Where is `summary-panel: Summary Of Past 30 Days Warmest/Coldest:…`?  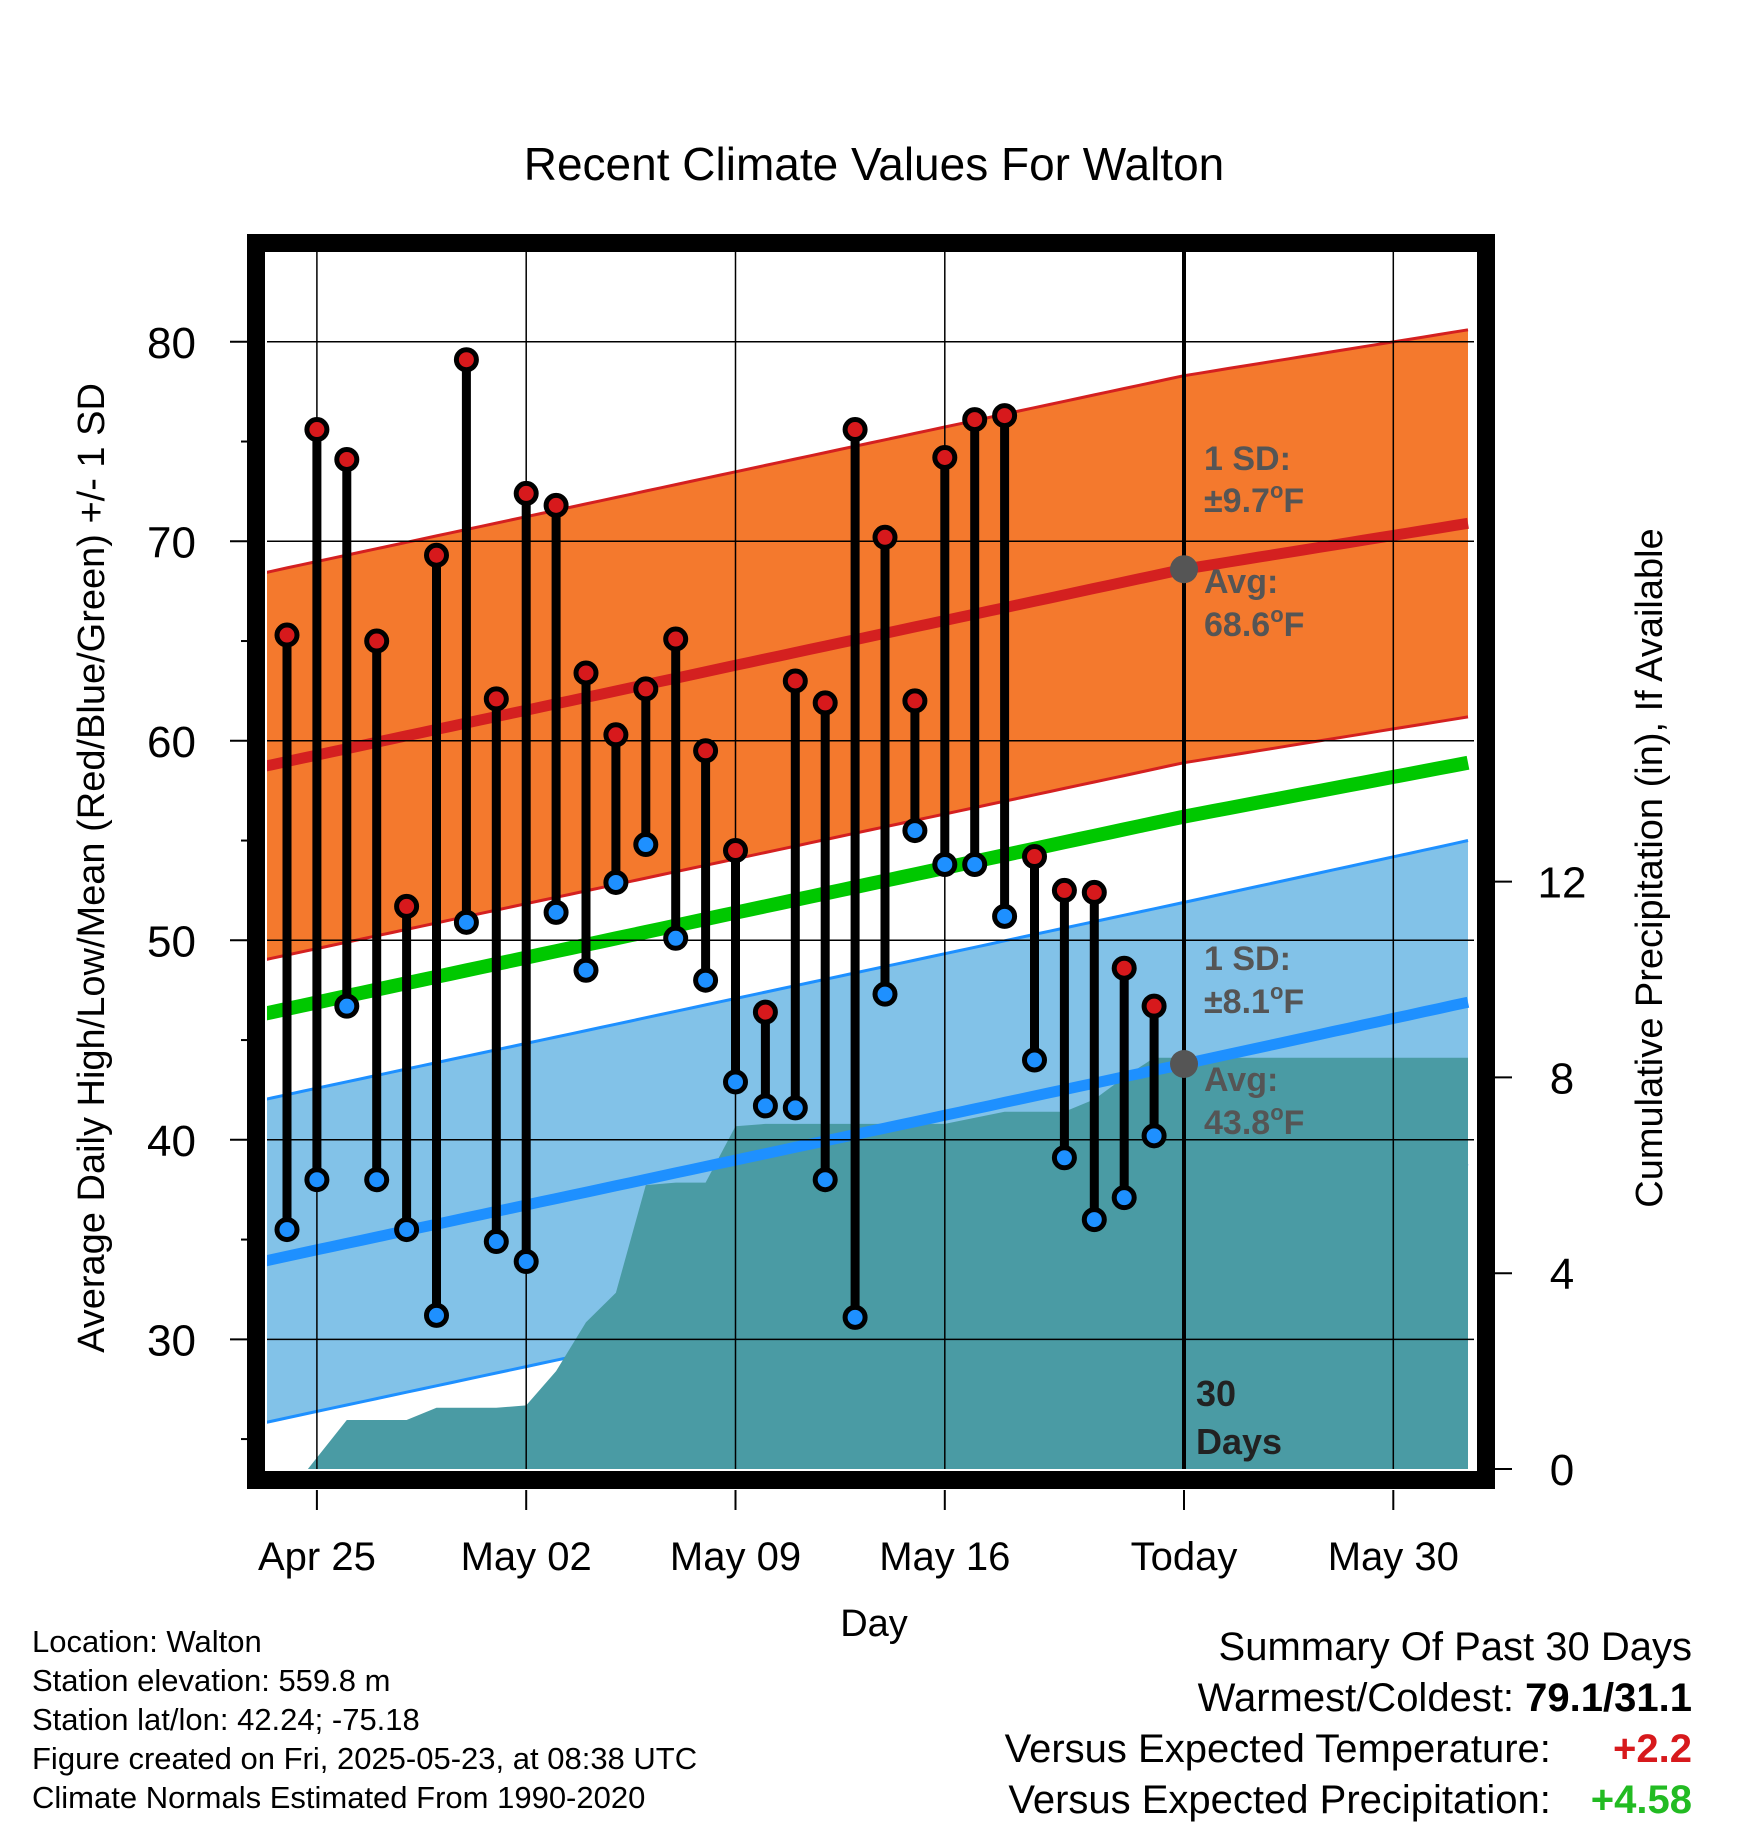
summary-panel: Summary Of Past 30 Days Warmest/Coldest:… is located at coordinates (1348, 1724).